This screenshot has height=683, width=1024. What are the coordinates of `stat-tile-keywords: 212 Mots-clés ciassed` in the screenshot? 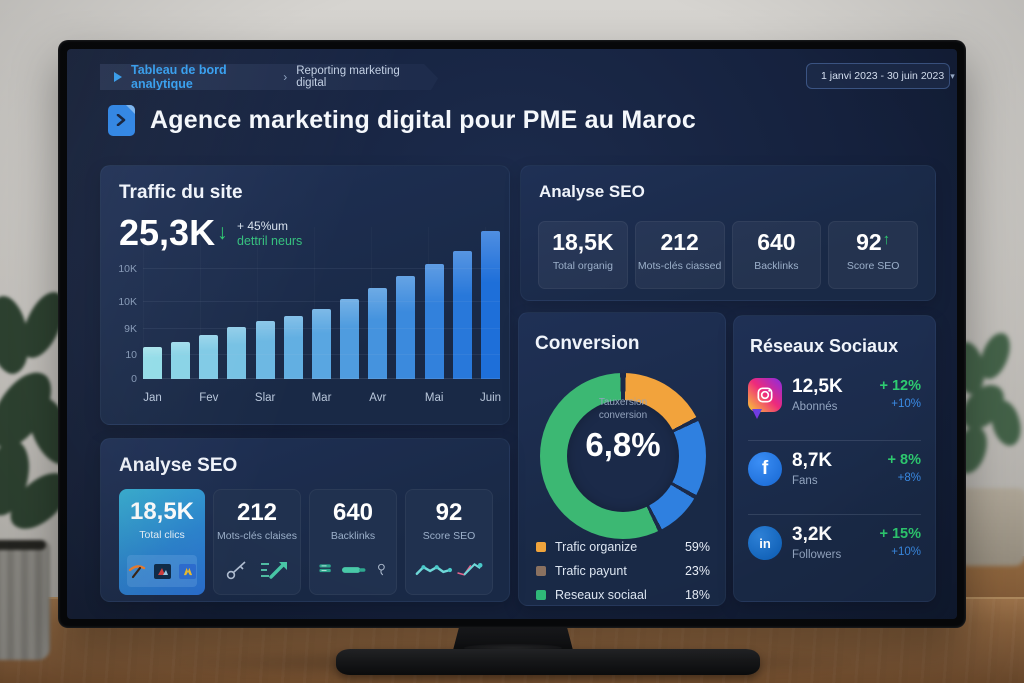 It's located at (679, 255).